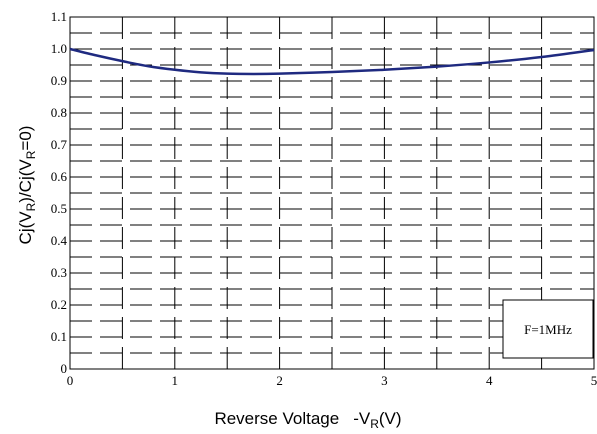  I want to click on y-axis-title-part1: Cj(V, so click(25, 228).